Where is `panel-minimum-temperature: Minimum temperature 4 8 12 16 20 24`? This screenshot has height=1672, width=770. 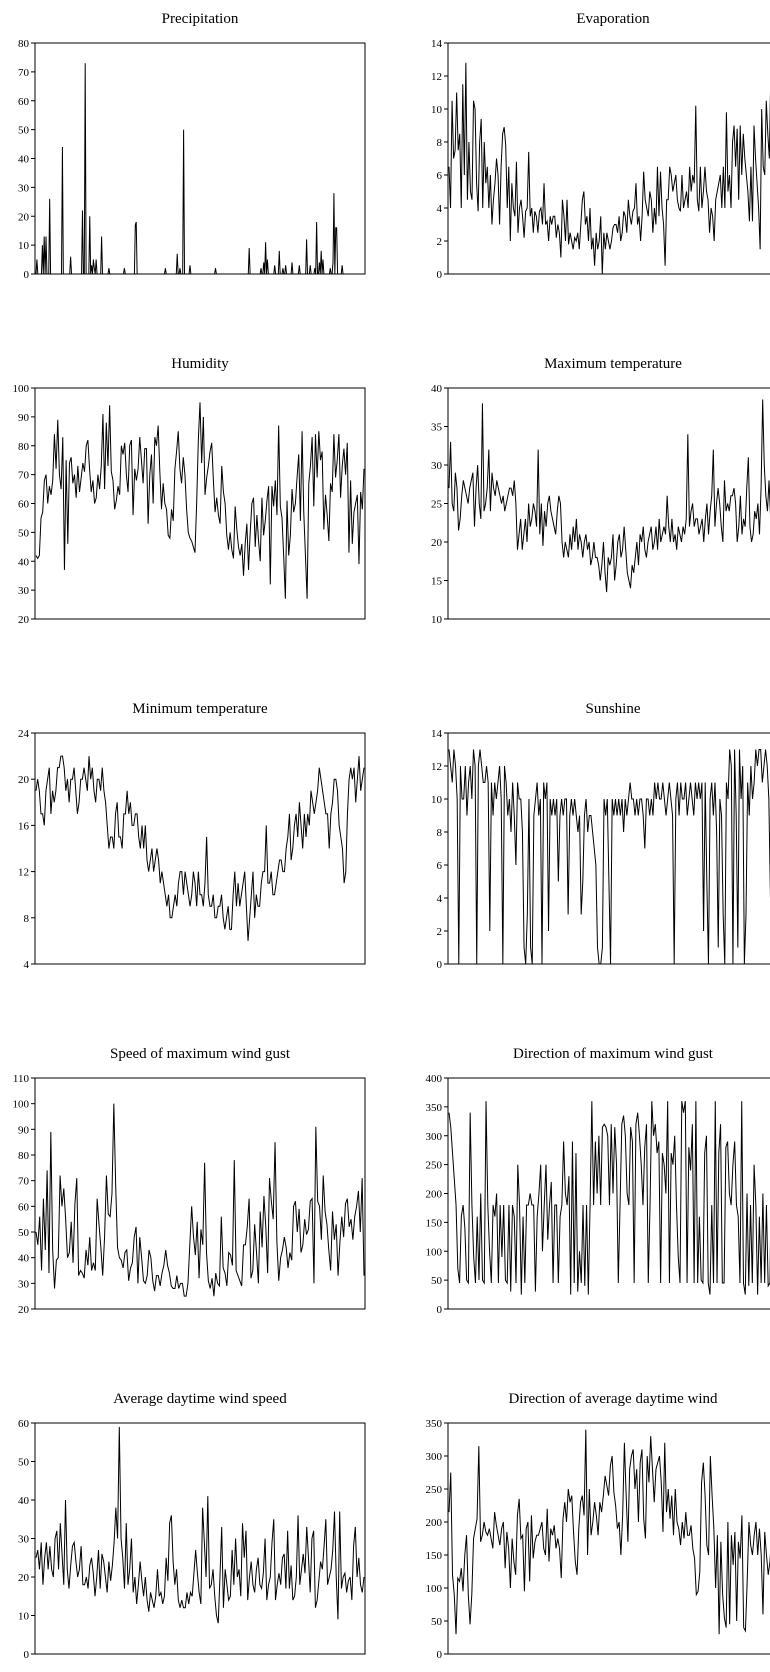 panel-minimum-temperature: Minimum temperature 4 8 12 16 20 24 is located at coordinates (191, 836).